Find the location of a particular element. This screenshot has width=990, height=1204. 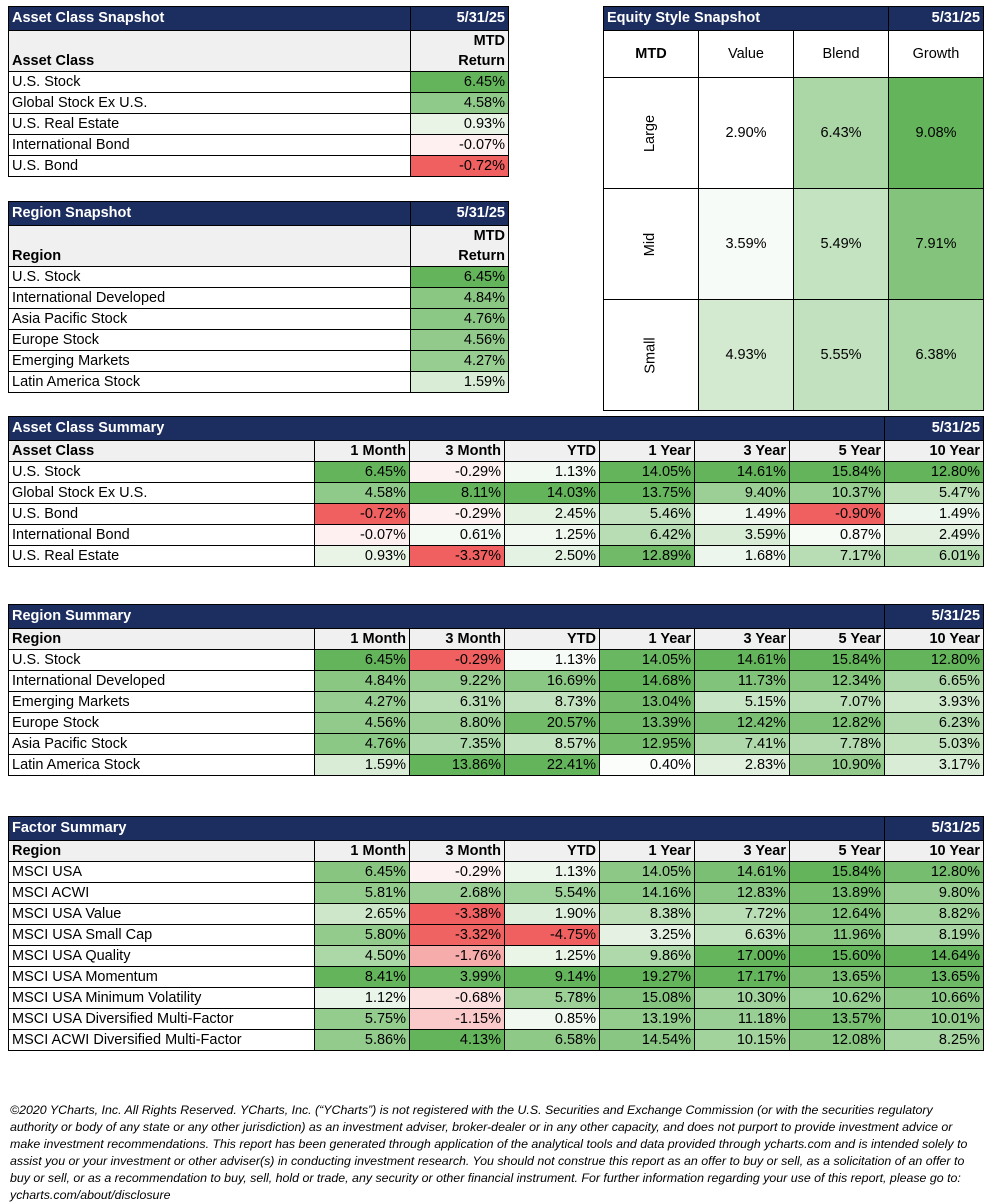

cell-5-year: -0.90% is located at coordinates (837, 514).